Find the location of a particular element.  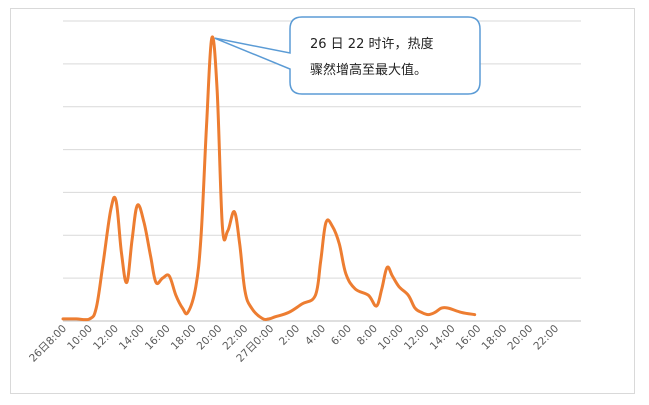

callout-bubble is located at coordinates (347, 55).